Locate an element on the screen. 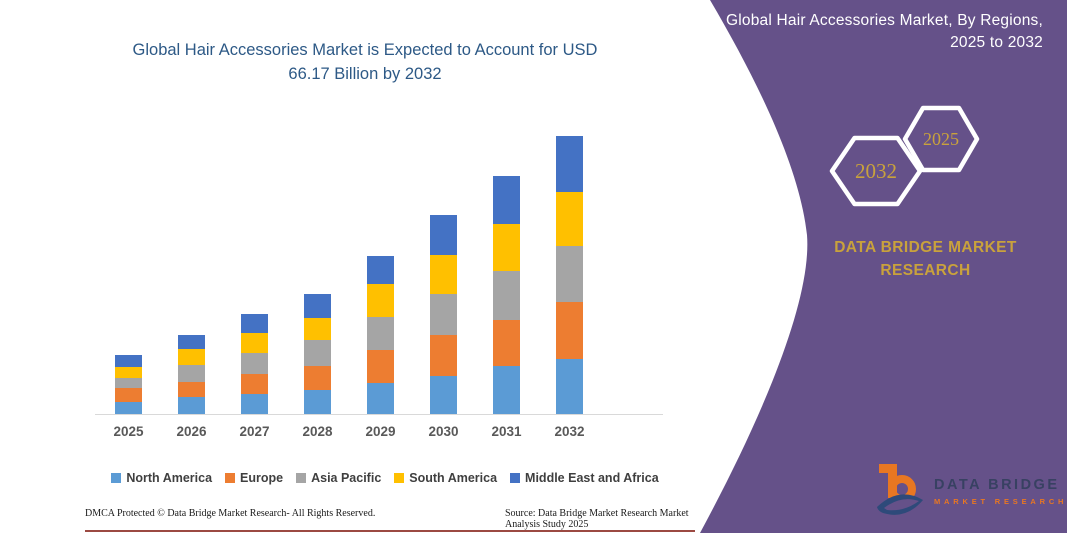 This screenshot has height=533, width=1067. bar-segment-south-america-2030 is located at coordinates (443, 274).